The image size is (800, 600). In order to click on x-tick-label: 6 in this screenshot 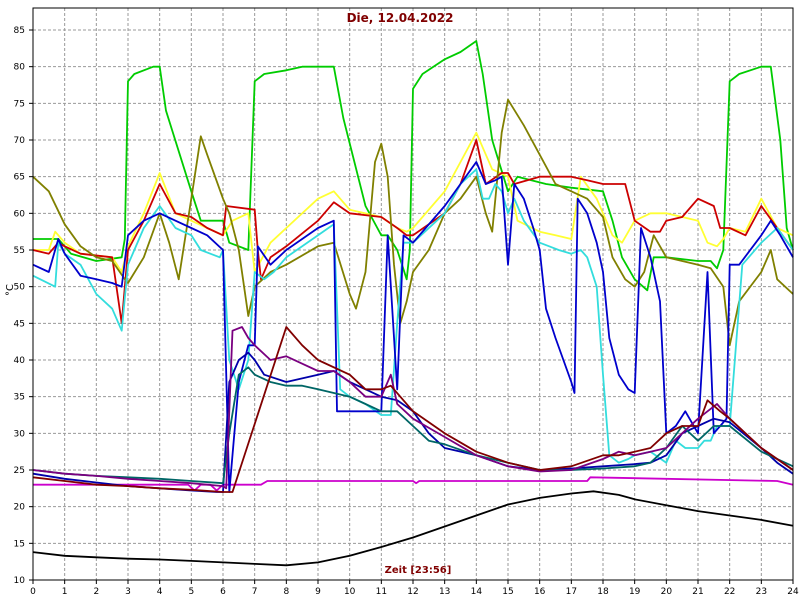, I will do `click(223, 592)`.